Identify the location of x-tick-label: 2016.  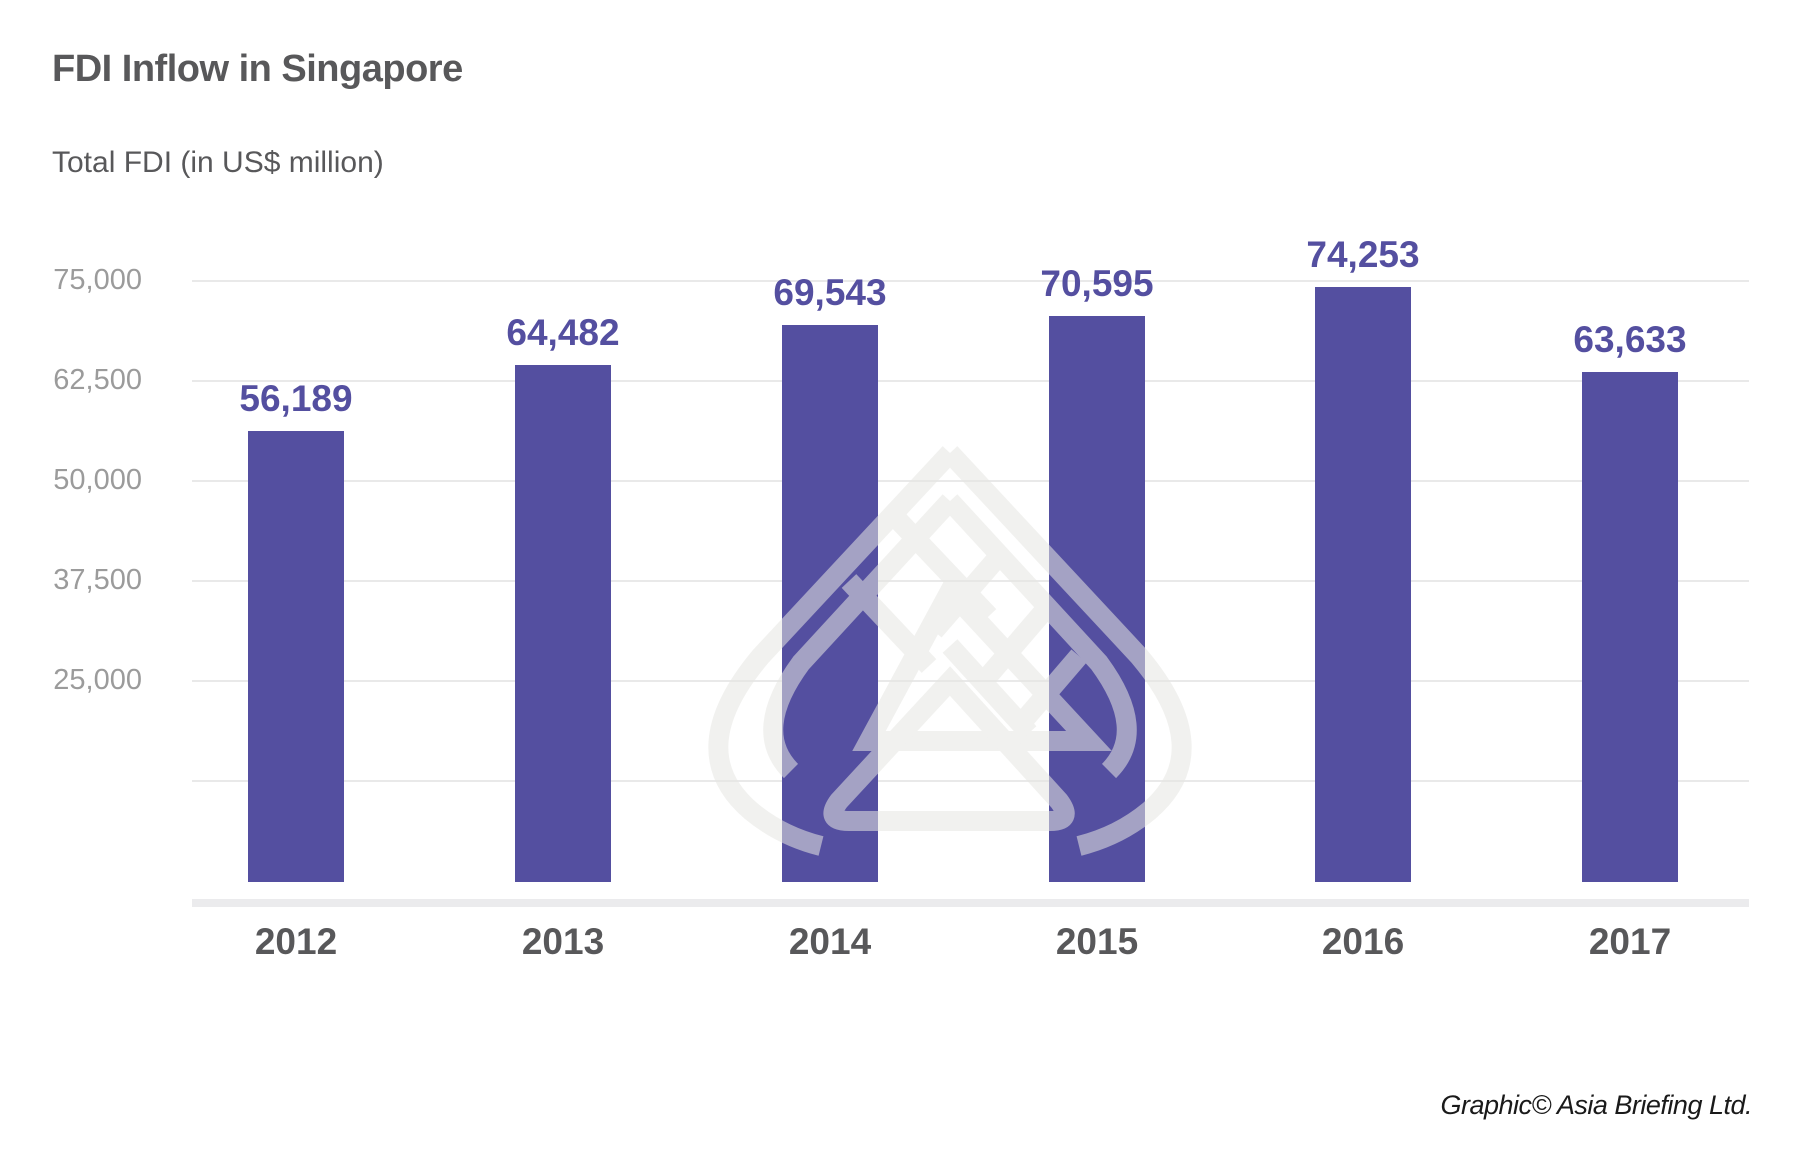
(1363, 941).